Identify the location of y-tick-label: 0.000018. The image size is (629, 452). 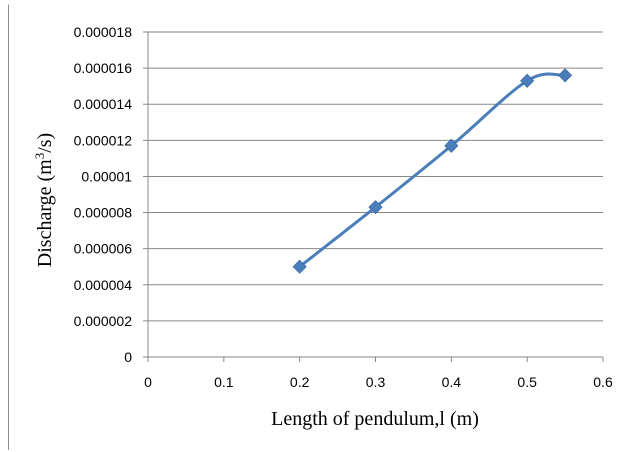
(103, 32).